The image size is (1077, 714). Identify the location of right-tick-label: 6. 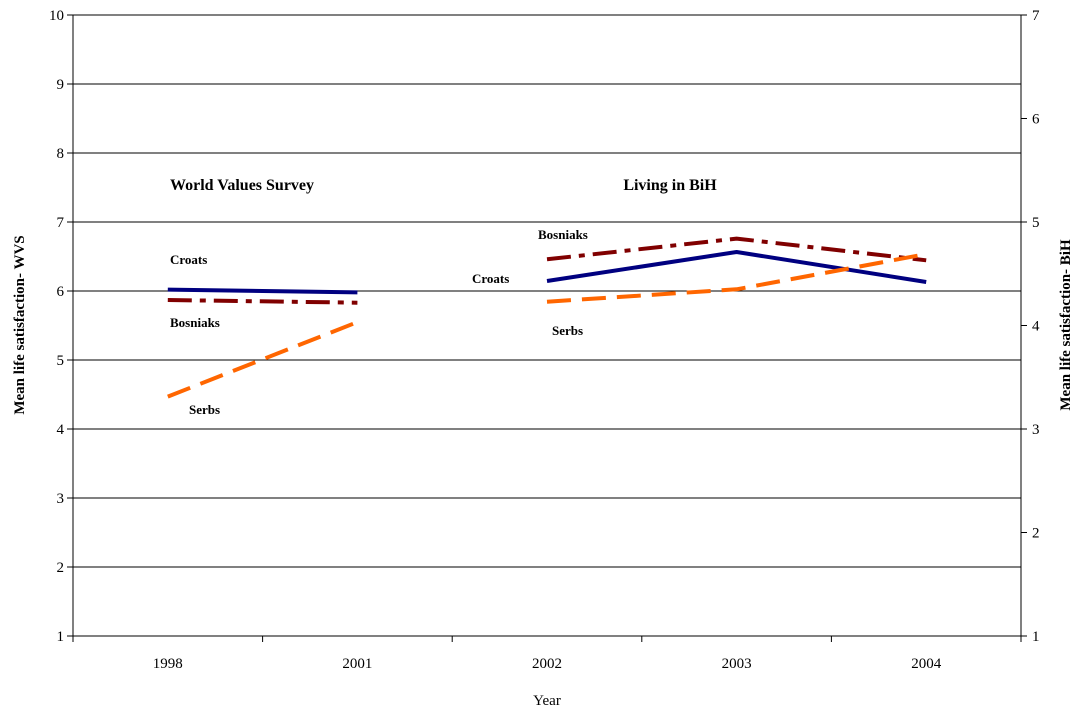
(1036, 120).